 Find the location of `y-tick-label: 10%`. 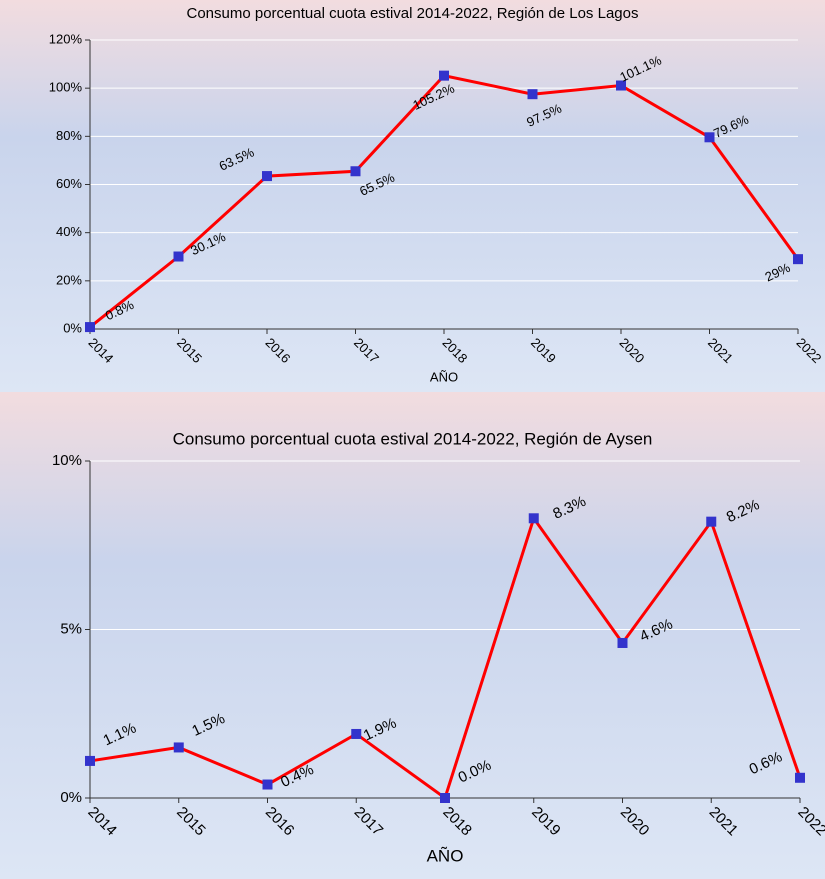

y-tick-label: 10% is located at coordinates (67, 460).